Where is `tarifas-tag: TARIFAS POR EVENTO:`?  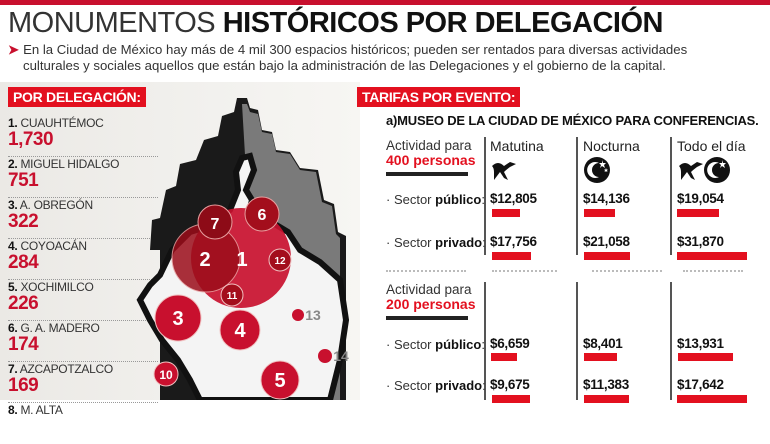 tarifas-tag: TARIFAS POR EVENTO: is located at coordinates (439, 97).